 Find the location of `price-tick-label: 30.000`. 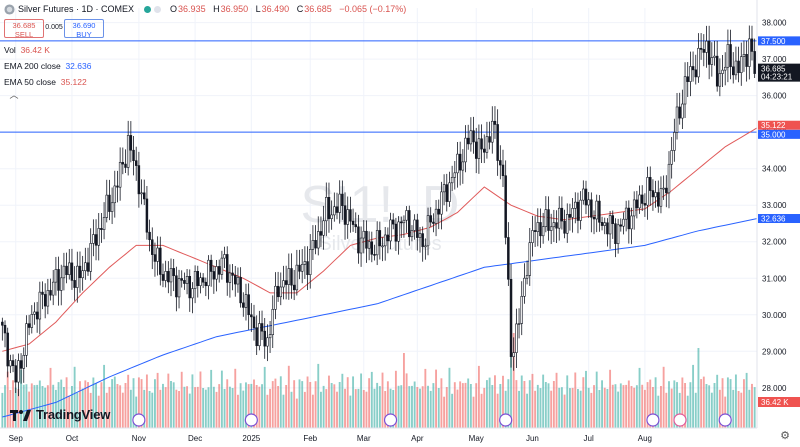

price-tick-label: 30.000 is located at coordinates (774, 315).